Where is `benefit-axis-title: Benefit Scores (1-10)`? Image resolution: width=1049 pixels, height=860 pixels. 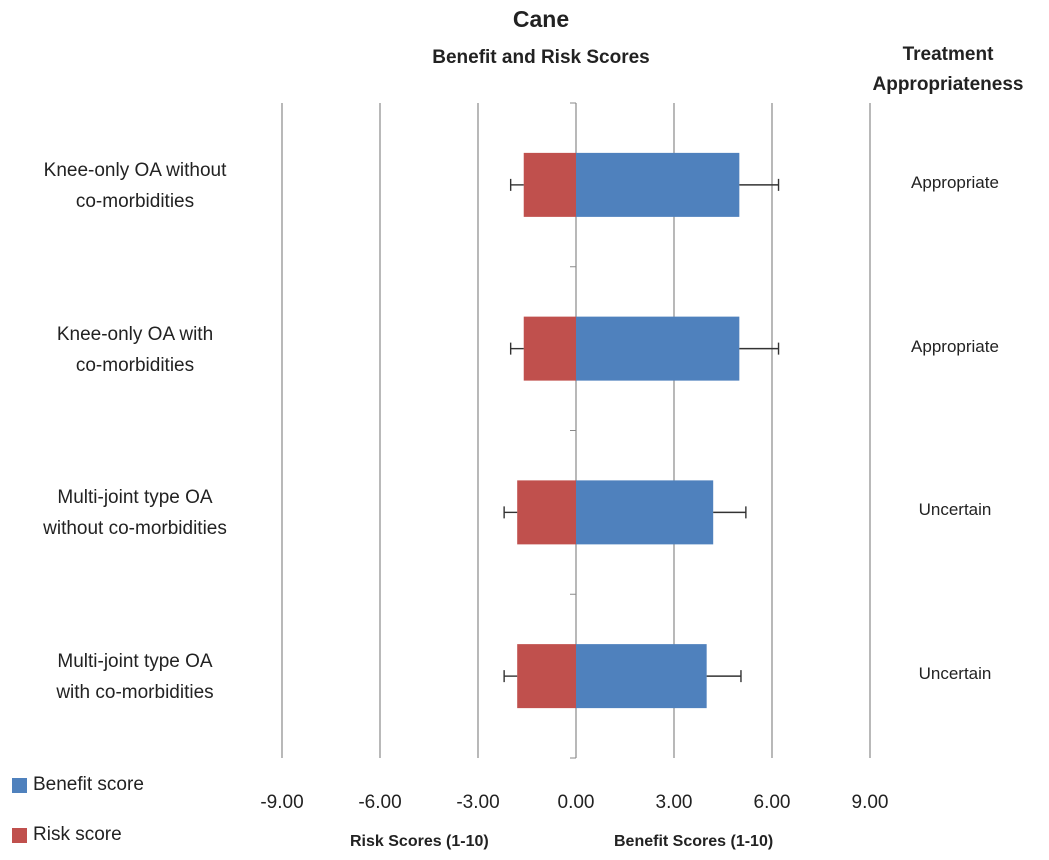 benefit-axis-title: Benefit Scores (1-10) is located at coordinates (694, 841).